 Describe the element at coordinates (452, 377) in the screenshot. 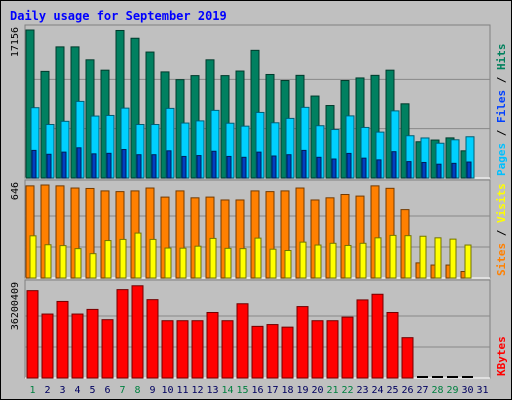

I see `bar-kbytes-day-29-empty` at that location.